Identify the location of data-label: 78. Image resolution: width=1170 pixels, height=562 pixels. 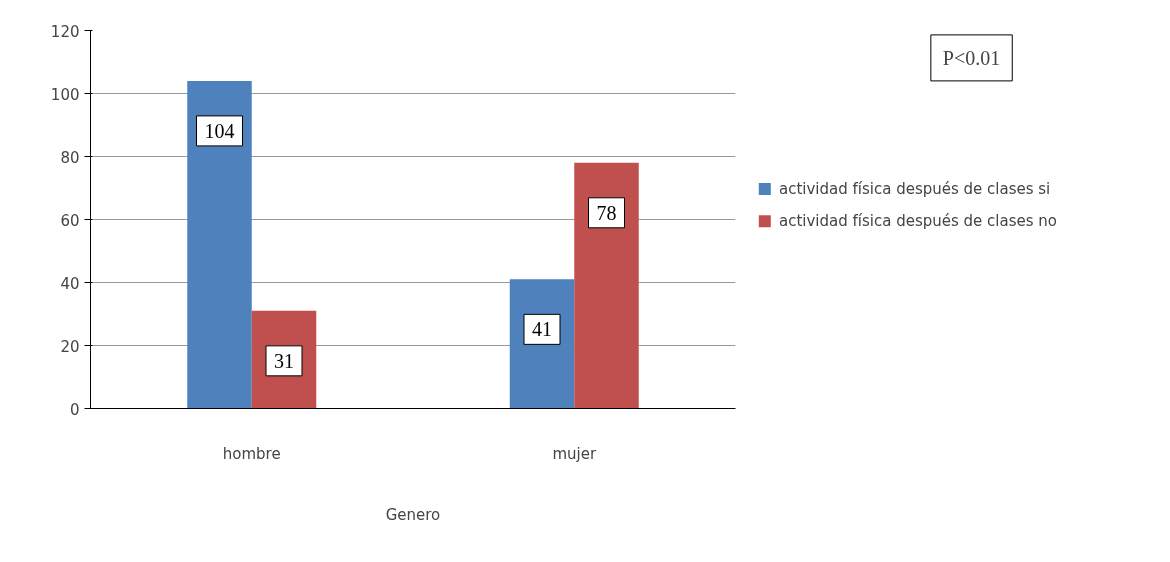
(606, 212).